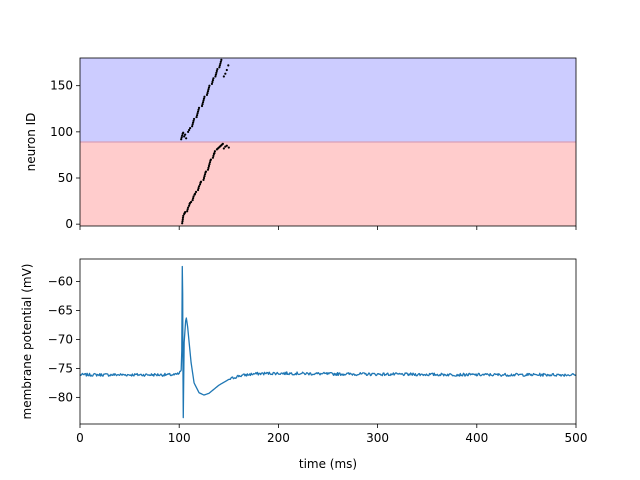  I want to click on potential-y-tick-label: −75, so click(60, 368).